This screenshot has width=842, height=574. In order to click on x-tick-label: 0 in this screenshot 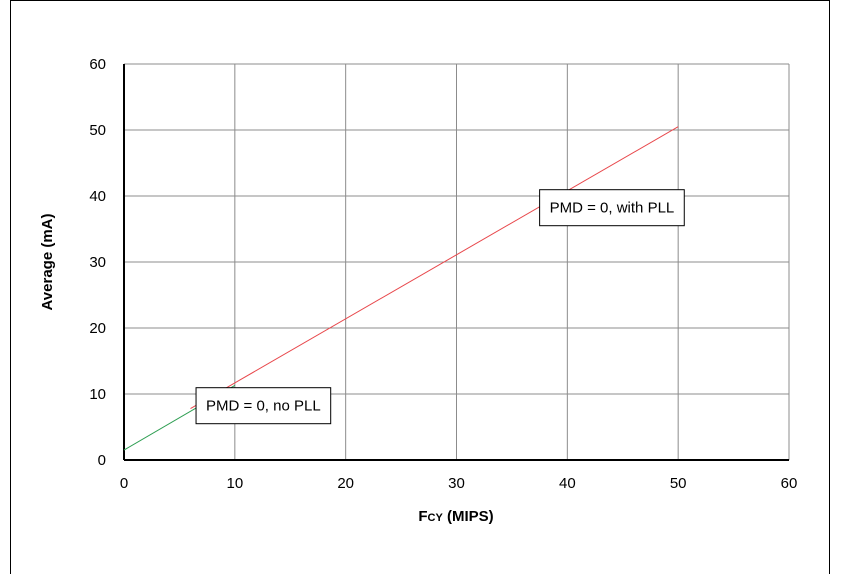, I will do `click(124, 483)`.